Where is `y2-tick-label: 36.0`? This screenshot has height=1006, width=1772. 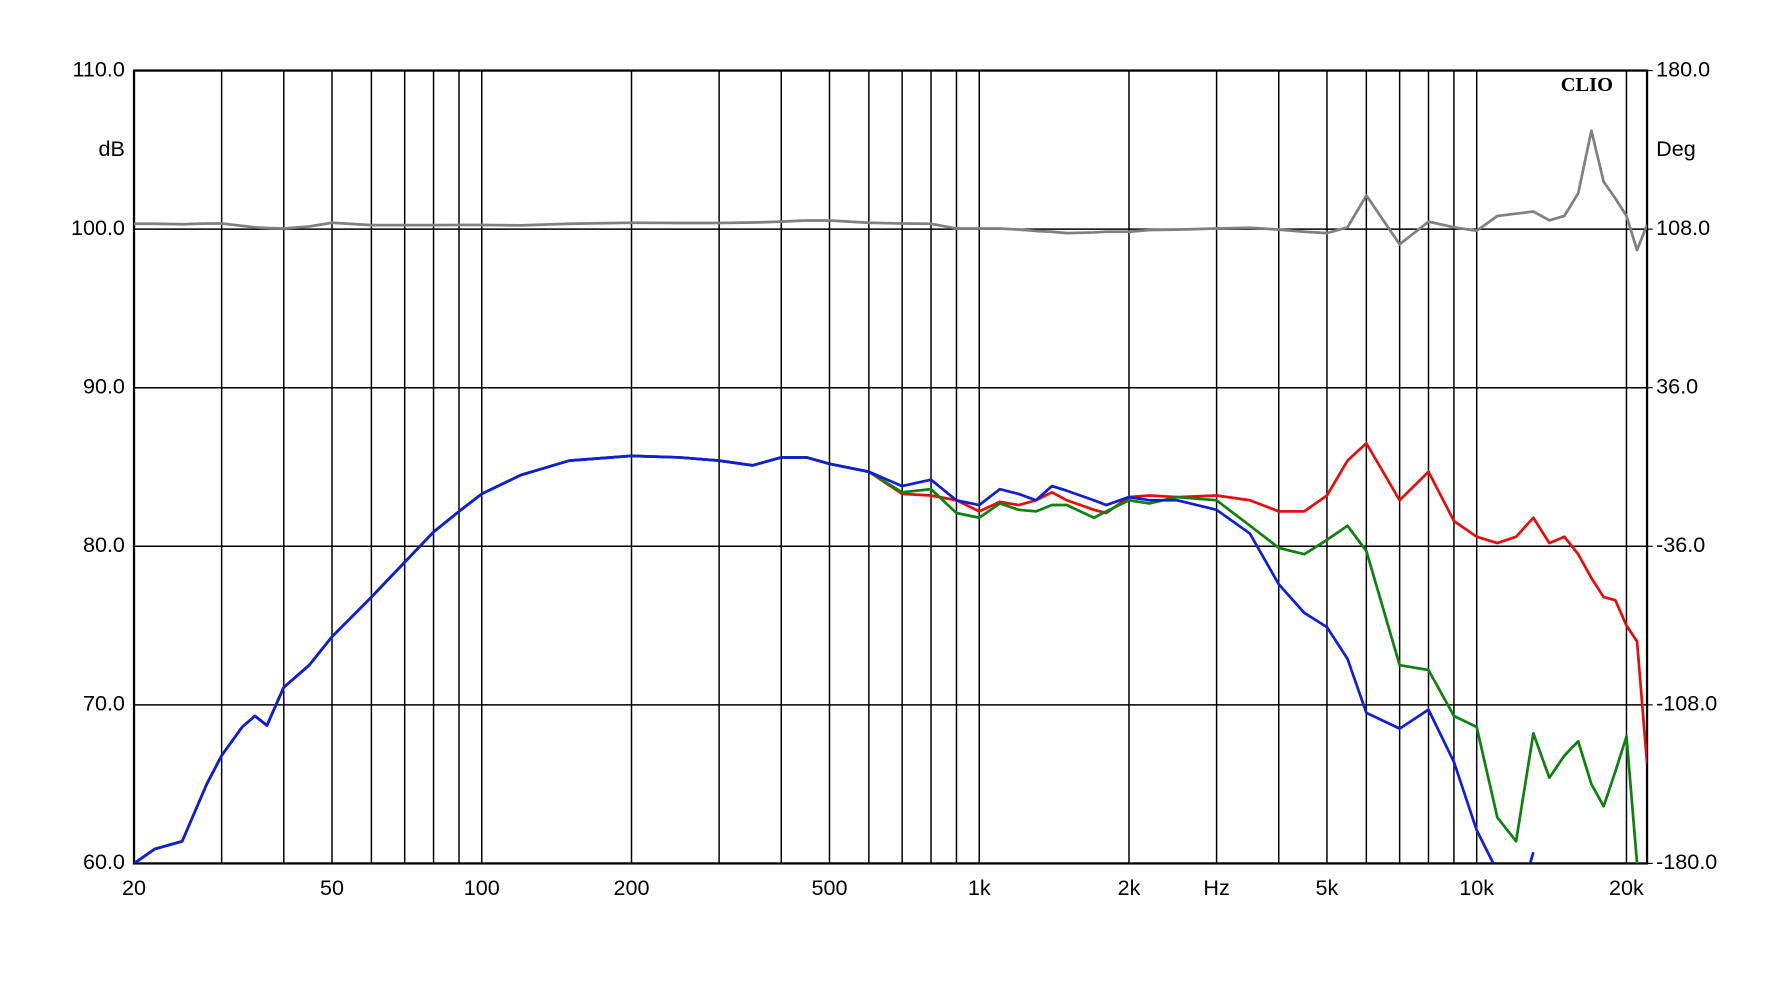 y2-tick-label: 36.0 is located at coordinates (1677, 385).